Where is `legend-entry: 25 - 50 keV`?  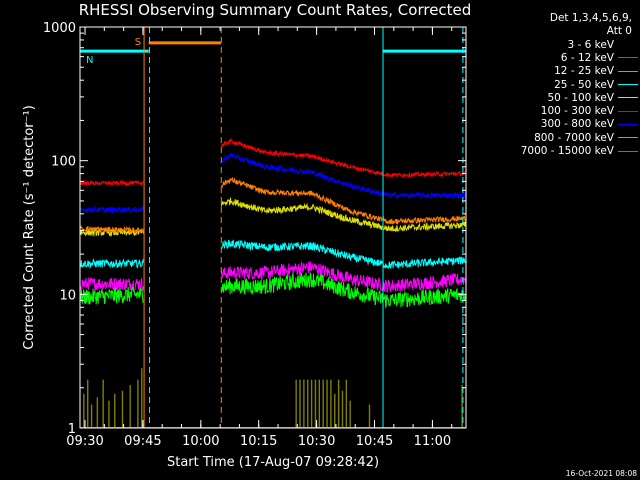
legend-entry: 25 - 50 keV is located at coordinates (558, 84).